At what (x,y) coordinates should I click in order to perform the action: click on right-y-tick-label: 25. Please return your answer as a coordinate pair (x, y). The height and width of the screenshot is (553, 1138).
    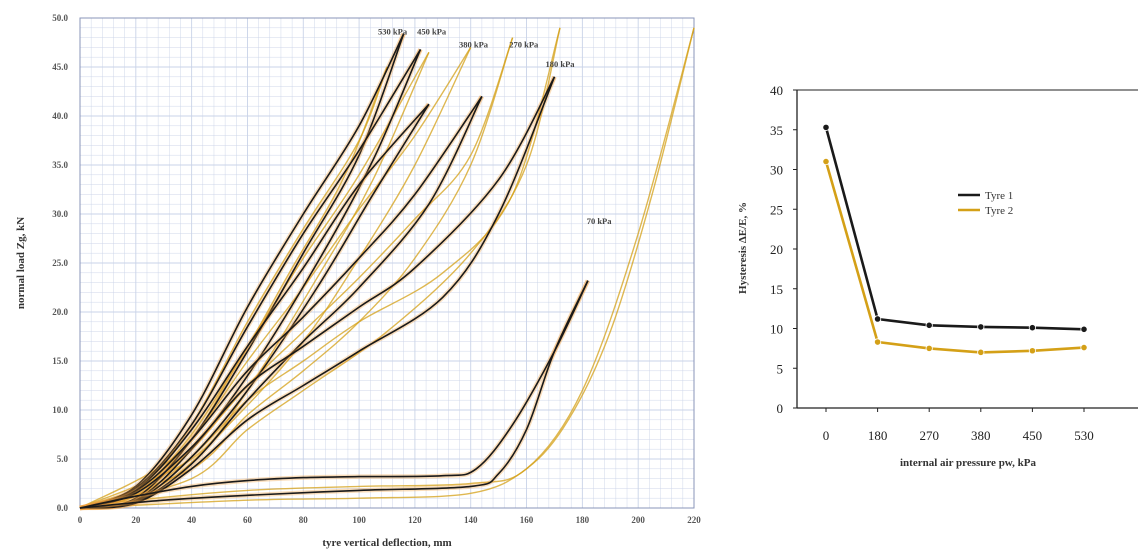
    Looking at the image, I should click on (776, 209).